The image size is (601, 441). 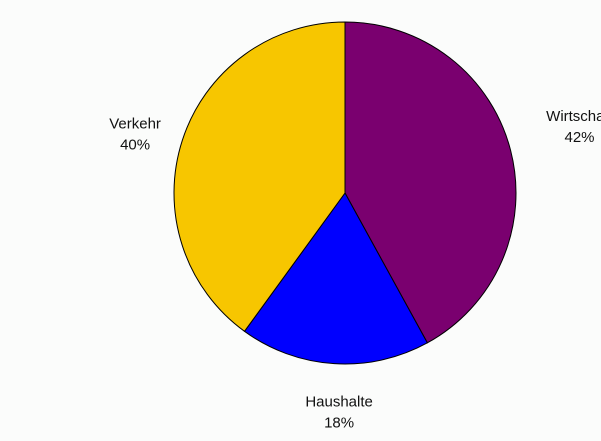 What do you see at coordinates (339, 423) in the screenshot?
I see `pie-label-value: 18%` at bounding box center [339, 423].